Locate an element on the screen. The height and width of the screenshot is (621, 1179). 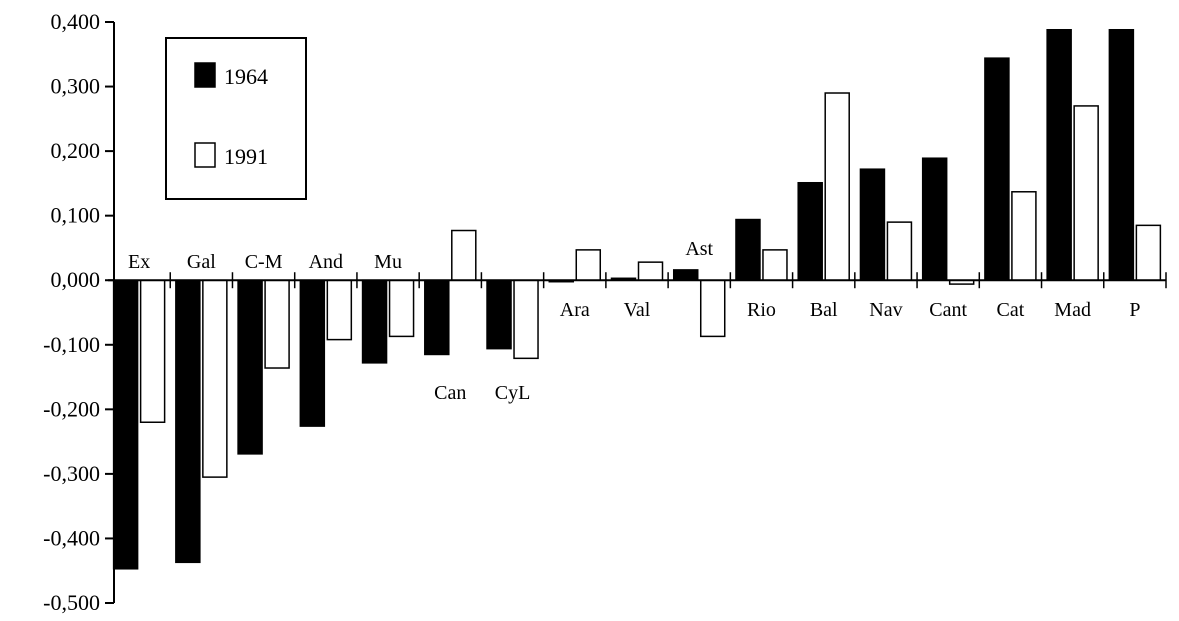
bar-1964-And is located at coordinates (312, 353).